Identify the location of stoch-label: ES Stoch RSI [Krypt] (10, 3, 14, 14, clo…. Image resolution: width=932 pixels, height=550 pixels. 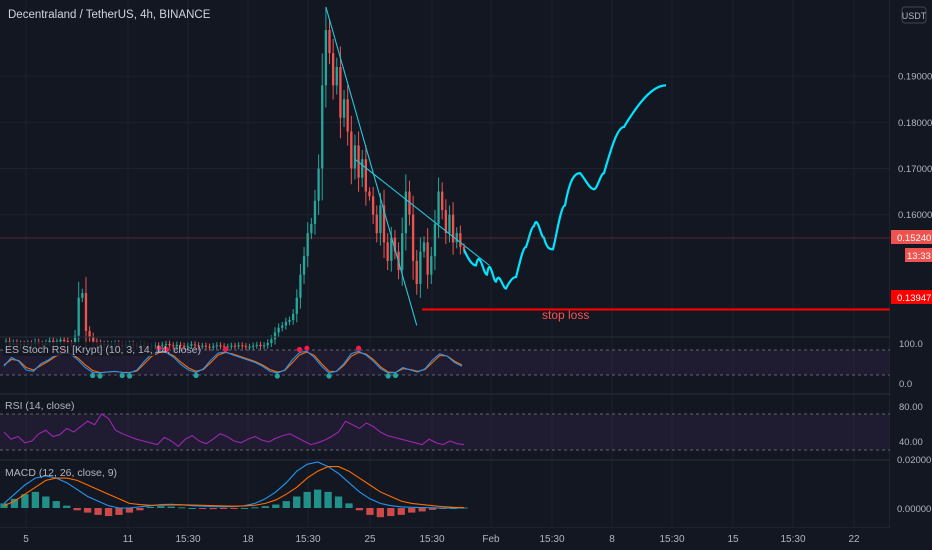
(103, 350).